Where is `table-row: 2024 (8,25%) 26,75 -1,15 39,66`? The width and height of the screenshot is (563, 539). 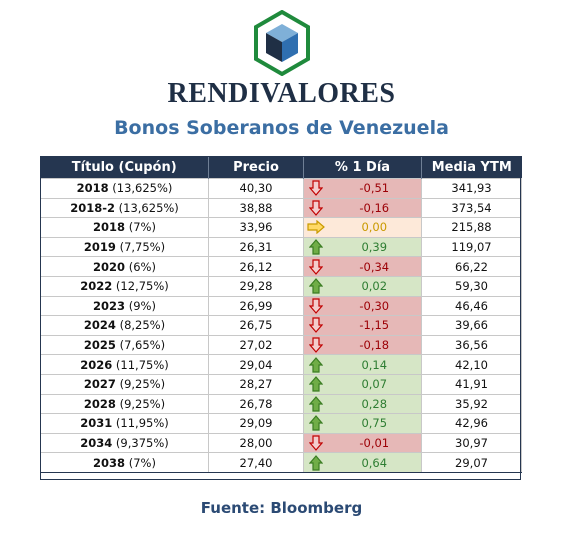 table-row: 2024 (8,25%) 26,75 -1,15 39,66 is located at coordinates (281, 325).